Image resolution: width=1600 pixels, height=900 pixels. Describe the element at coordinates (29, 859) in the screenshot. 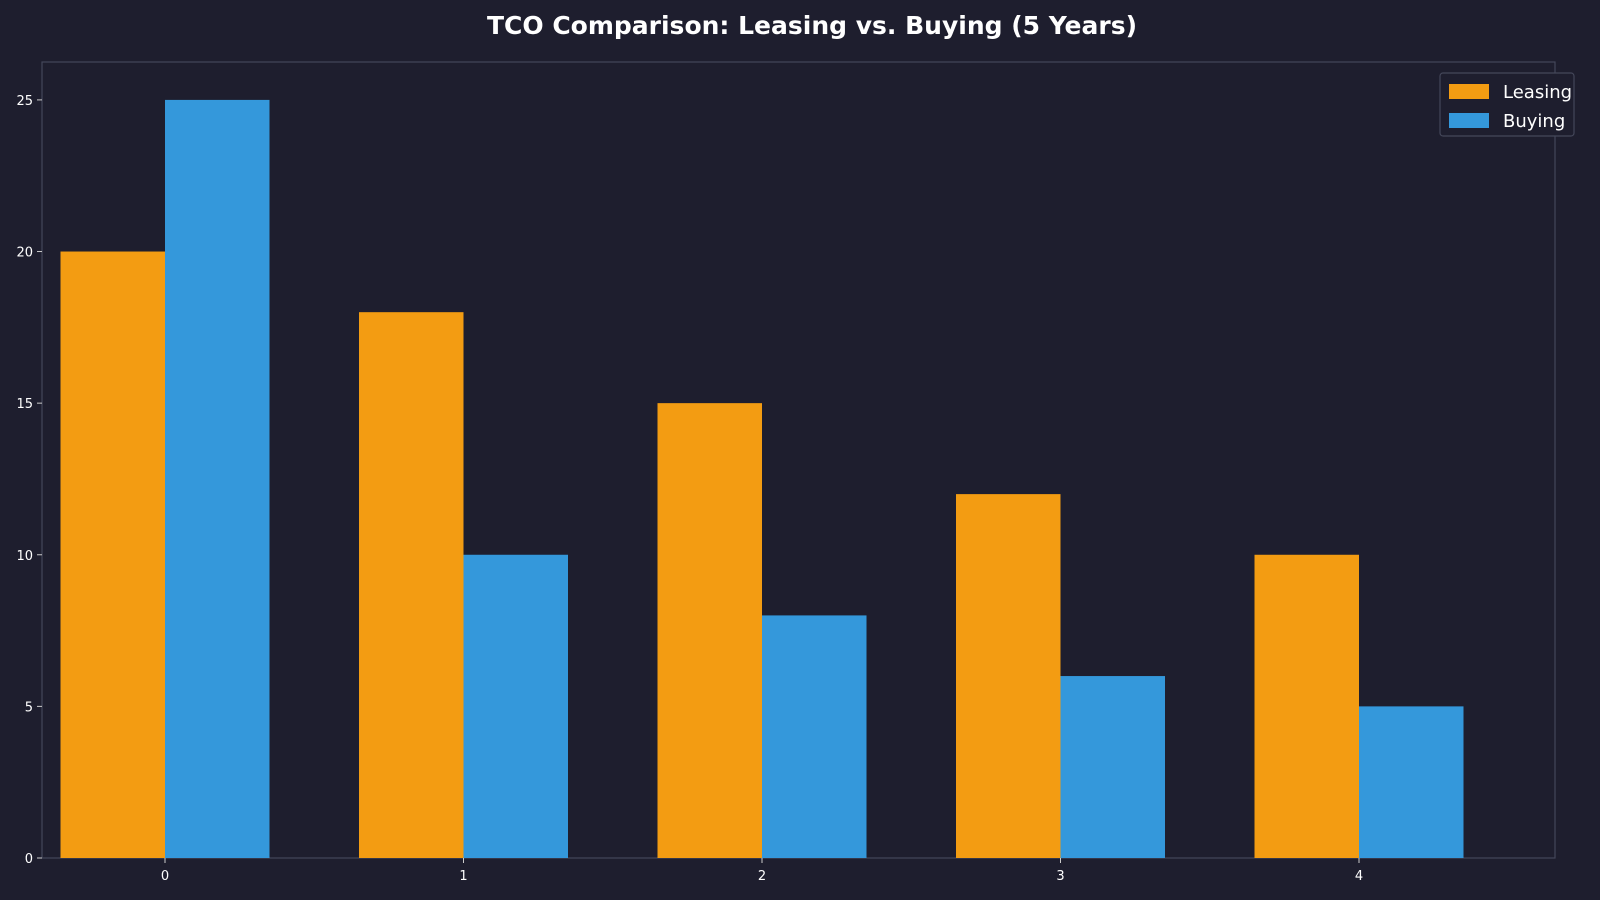

I see `y-tick-label: 0` at that location.